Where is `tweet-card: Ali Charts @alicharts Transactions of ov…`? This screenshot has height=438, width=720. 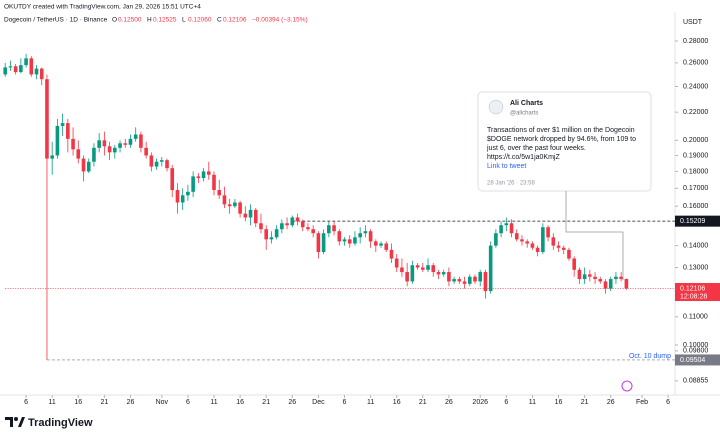 tweet-card: Ali Charts @alicharts Transactions of ov… is located at coordinates (564, 141).